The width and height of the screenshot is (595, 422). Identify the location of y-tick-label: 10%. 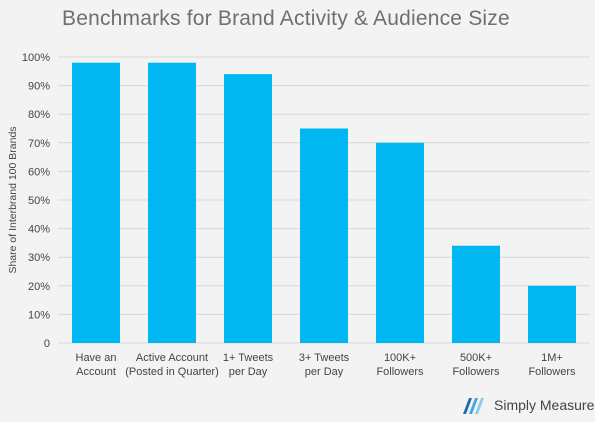
(39, 315).